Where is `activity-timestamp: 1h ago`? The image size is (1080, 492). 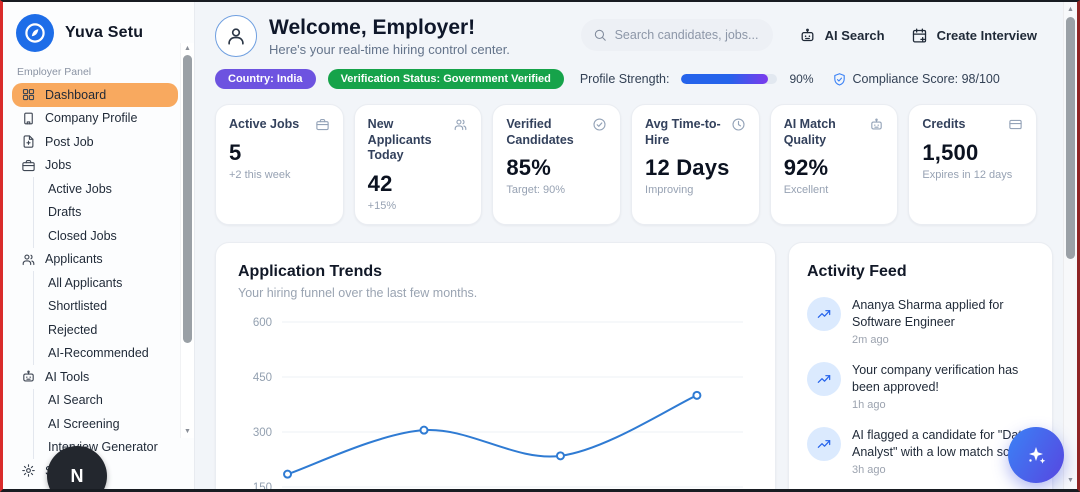
activity-timestamp: 1h ago is located at coordinates (869, 404).